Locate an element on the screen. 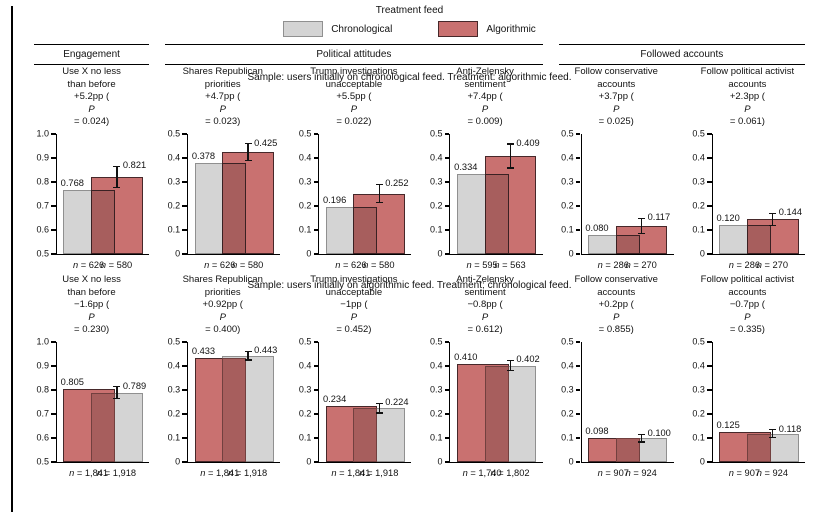 Image resolution: width=819 pixels, height=514 pixels. group-header-label: Political attitudes is located at coordinates (354, 54).